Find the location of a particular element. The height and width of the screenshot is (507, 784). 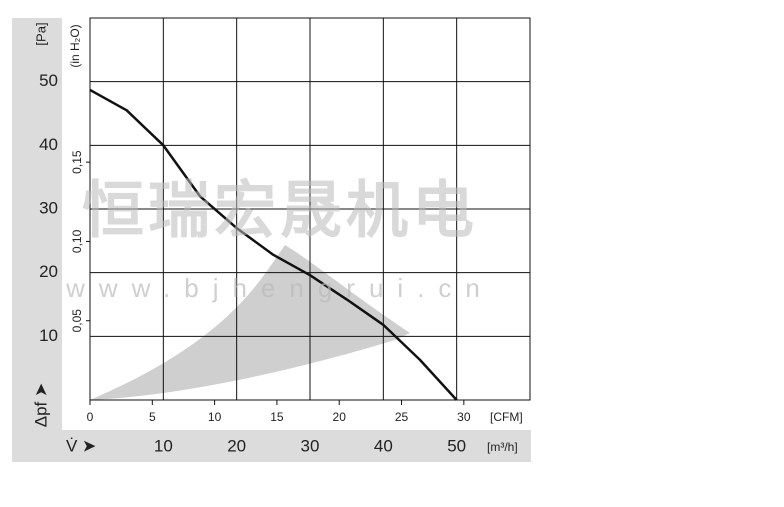

x-tick-label: 30 is located at coordinates (310, 445).